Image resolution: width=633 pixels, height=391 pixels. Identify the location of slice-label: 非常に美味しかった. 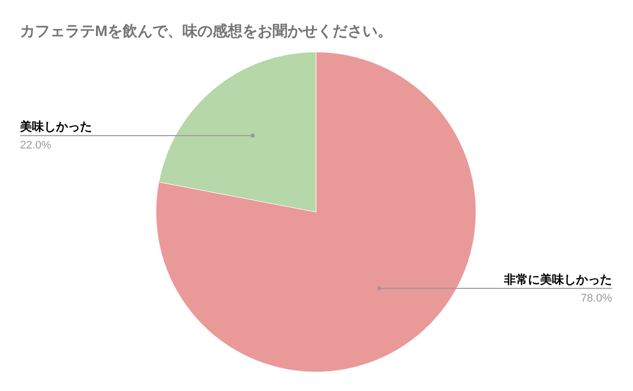
(557, 279).